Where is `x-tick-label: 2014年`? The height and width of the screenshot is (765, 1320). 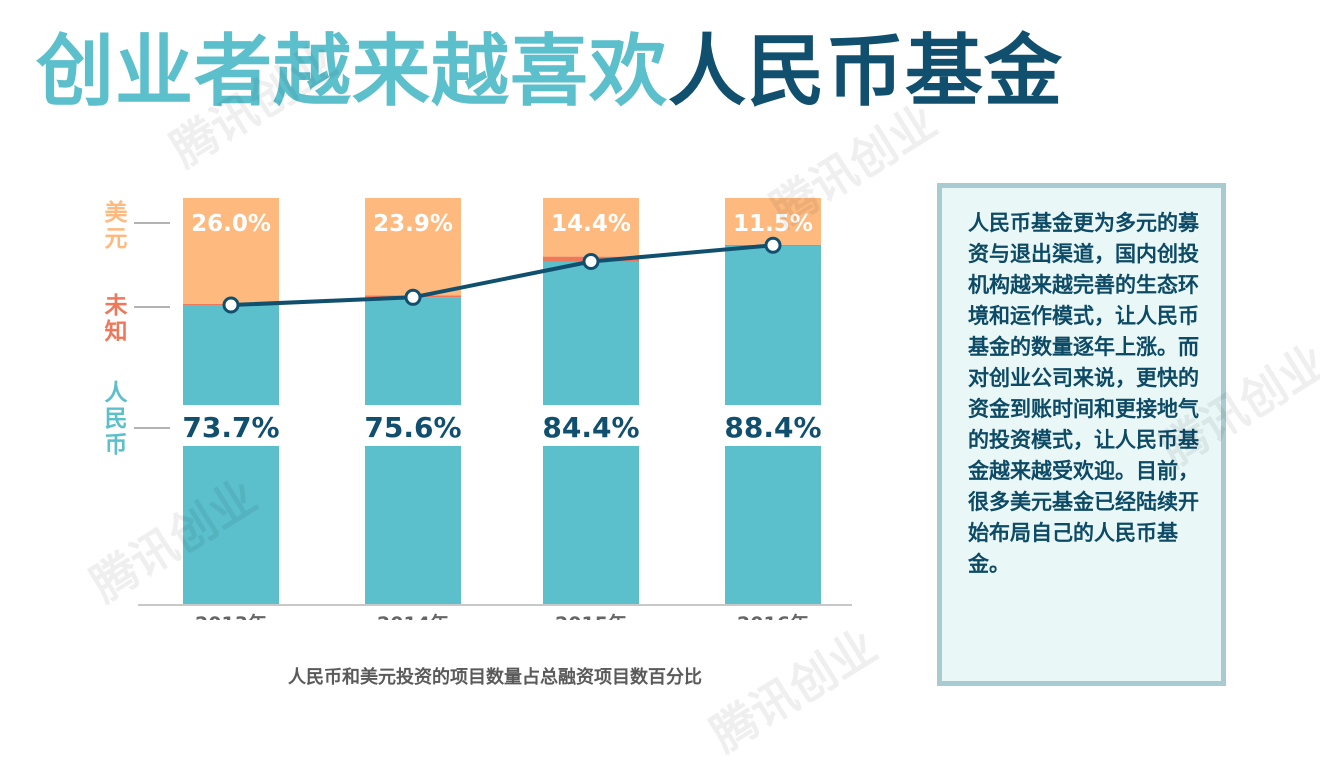 x-tick-label: 2014年 is located at coordinates (413, 616).